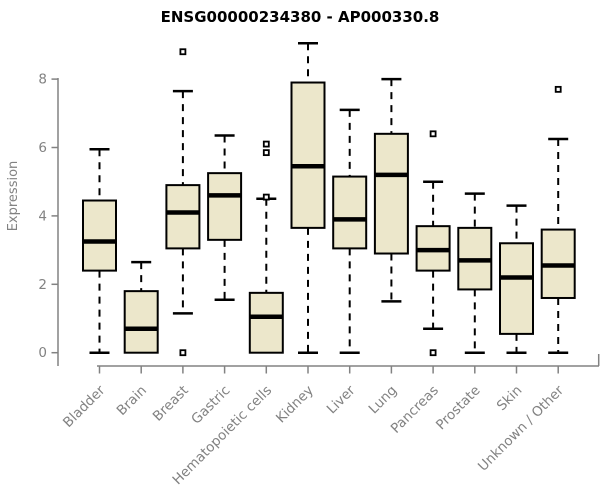 The image size is (600, 500). I want to click on y-tick-label: 4, so click(42, 216).